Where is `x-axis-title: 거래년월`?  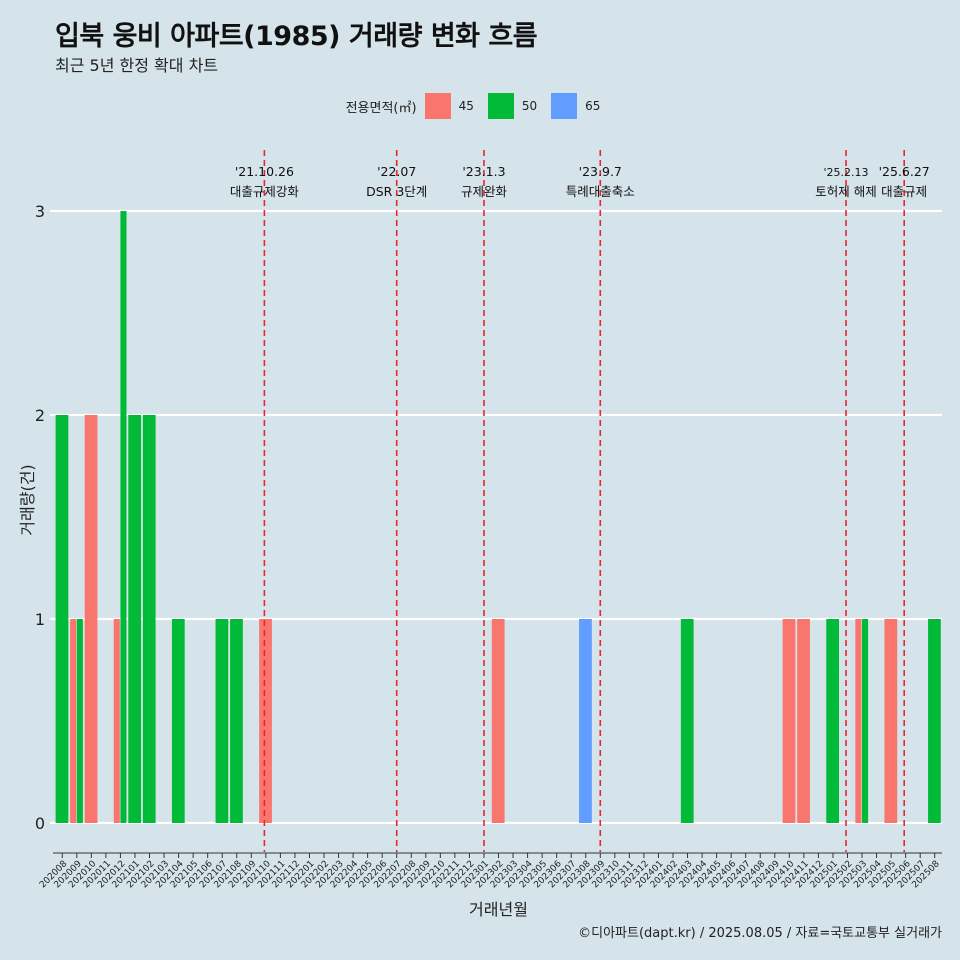
x-axis-title: 거래년월 is located at coordinates (498, 909).